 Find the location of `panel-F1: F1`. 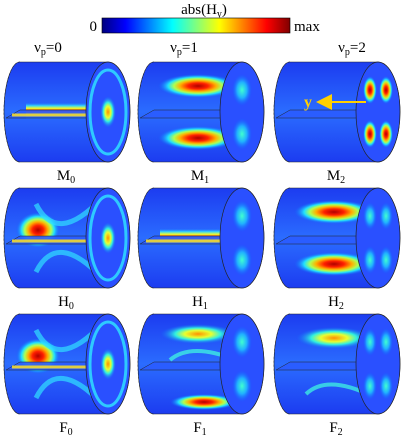

panel-F1: F1 is located at coordinates (201, 375).